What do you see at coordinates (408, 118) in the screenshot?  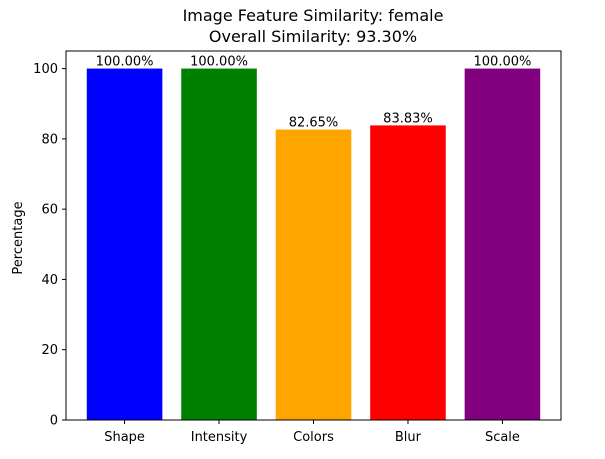 I see `data-label-blur: 83.83%` at bounding box center [408, 118].